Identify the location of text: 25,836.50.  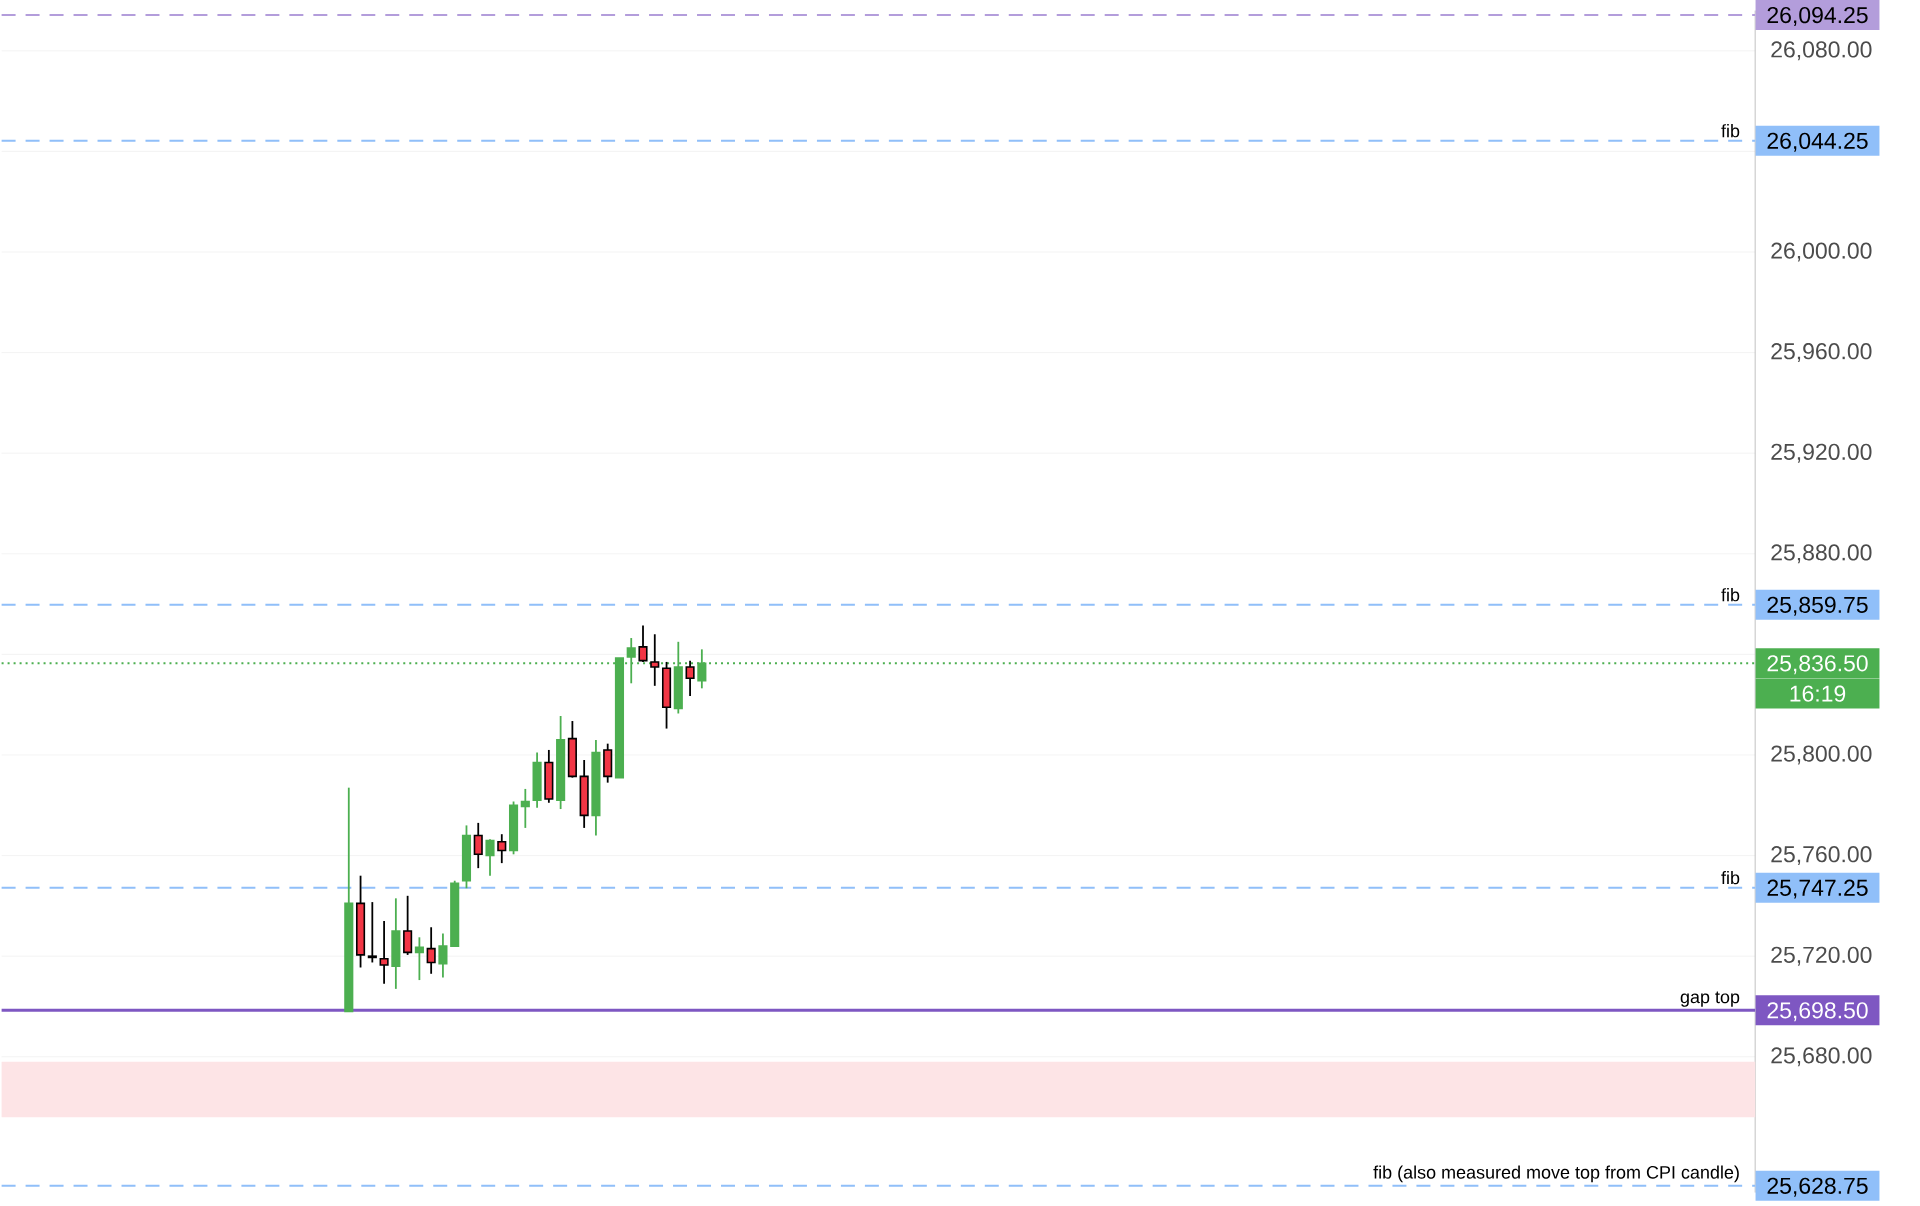
(1817, 665).